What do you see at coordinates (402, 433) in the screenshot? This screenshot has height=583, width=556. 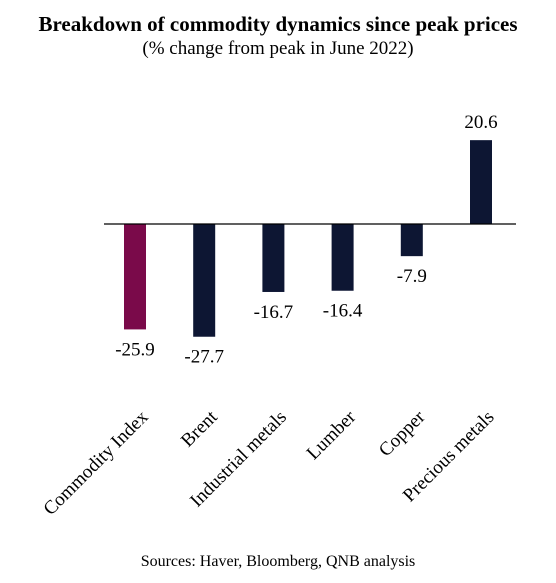 I see `tick-label-copper: Copper` at bounding box center [402, 433].